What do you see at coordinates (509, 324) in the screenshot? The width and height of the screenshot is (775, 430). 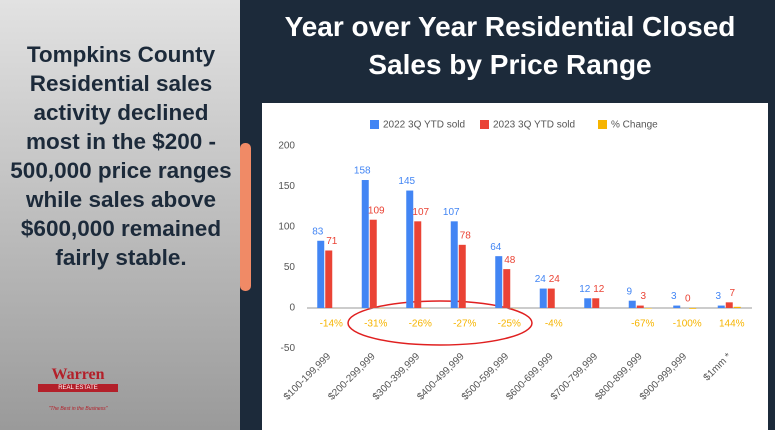 I see `data-label: -25%` at bounding box center [509, 324].